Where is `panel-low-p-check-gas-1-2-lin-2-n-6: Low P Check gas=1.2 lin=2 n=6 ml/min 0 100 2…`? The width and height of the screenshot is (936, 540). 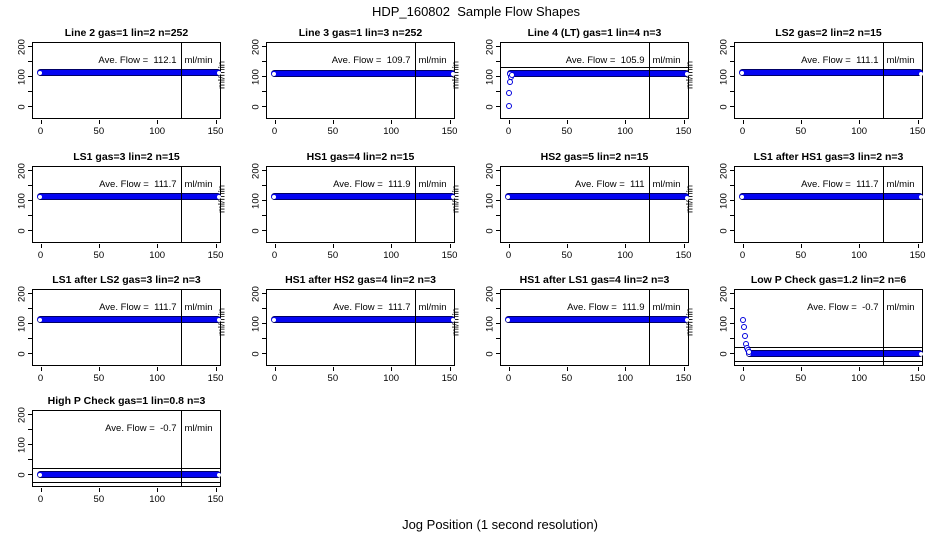 panel-low-p-check-gas-1-2-lin-2-n-6: Low P Check gas=1.2 lin=2 n=6 ml/min 0 100 2… is located at coordinates (805, 329).